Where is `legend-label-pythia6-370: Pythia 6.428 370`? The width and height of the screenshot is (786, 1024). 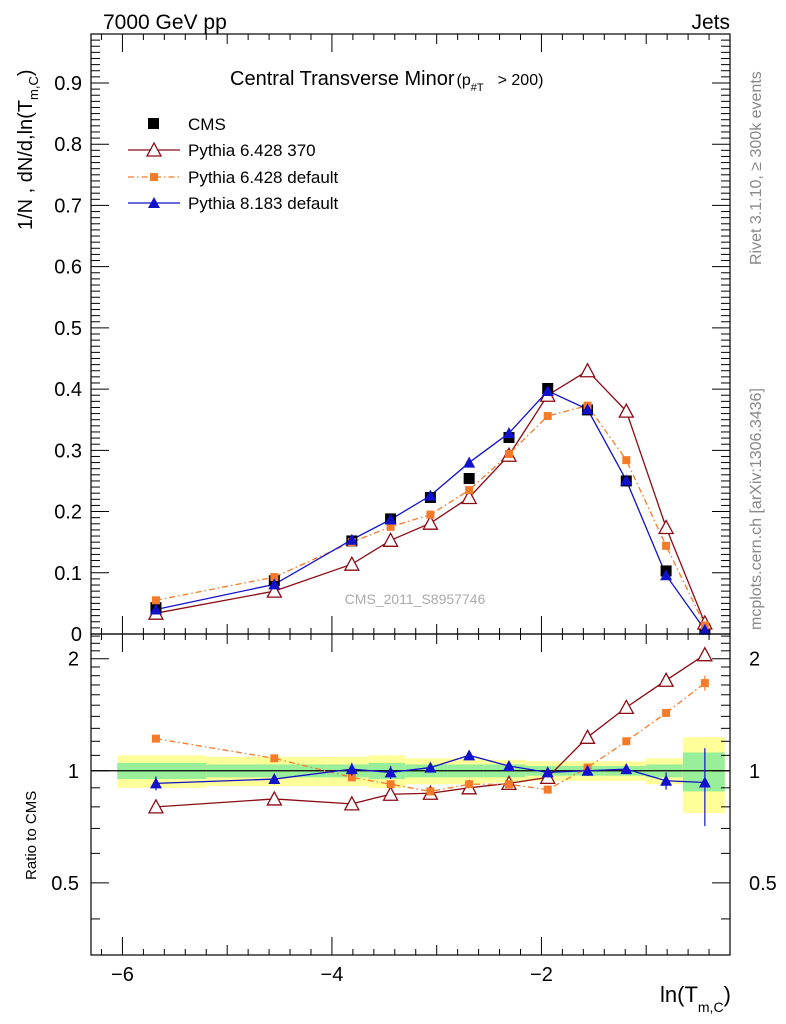
legend-label-pythia6-370: Pythia 6.428 370 is located at coordinates (252, 150).